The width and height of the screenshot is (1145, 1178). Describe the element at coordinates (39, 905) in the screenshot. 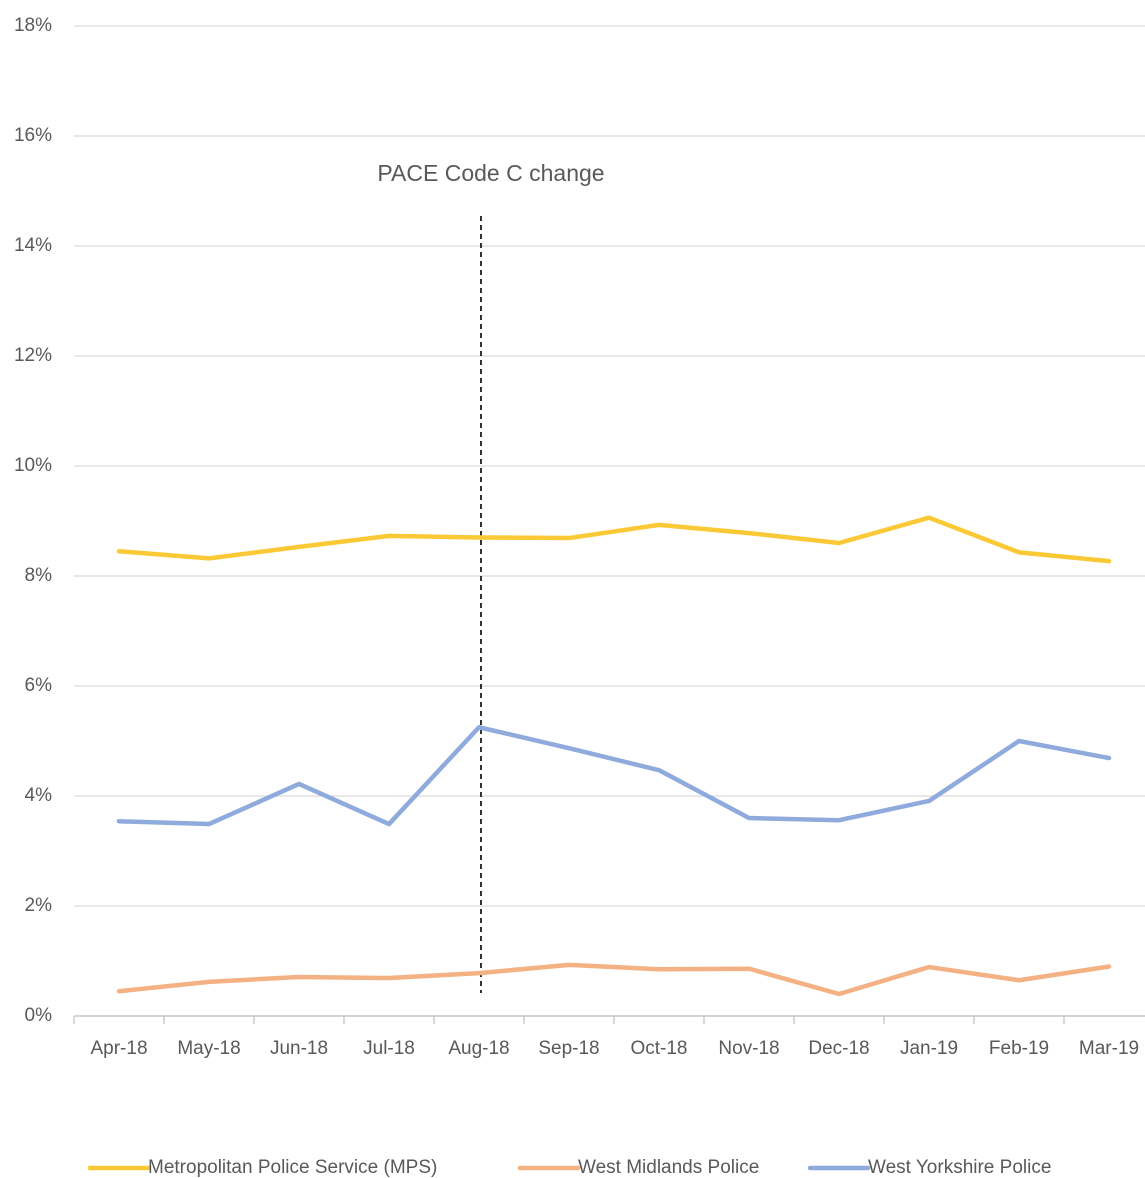

I see `y-tick-label: 2%` at that location.